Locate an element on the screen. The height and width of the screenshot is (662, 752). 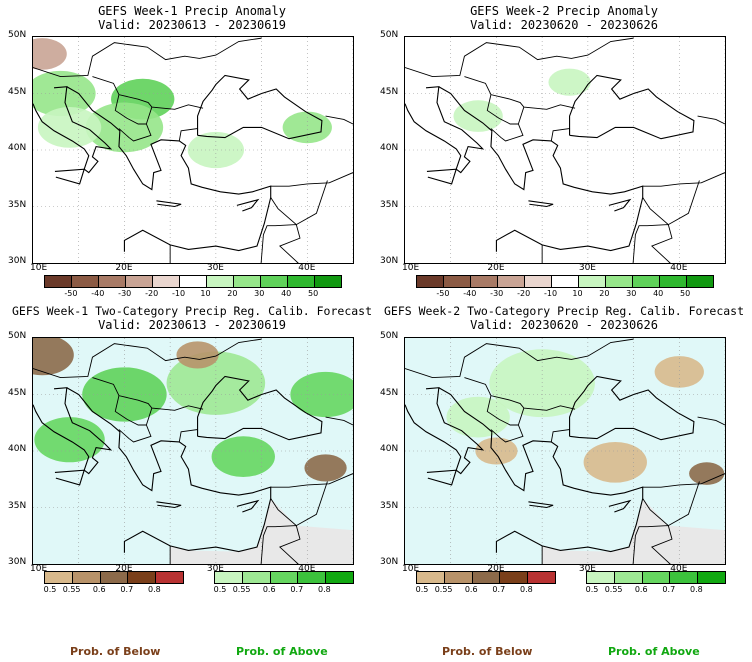
panel-title: GEFS Week-2 Precip Anomaly is located at coordinates (564, 11).